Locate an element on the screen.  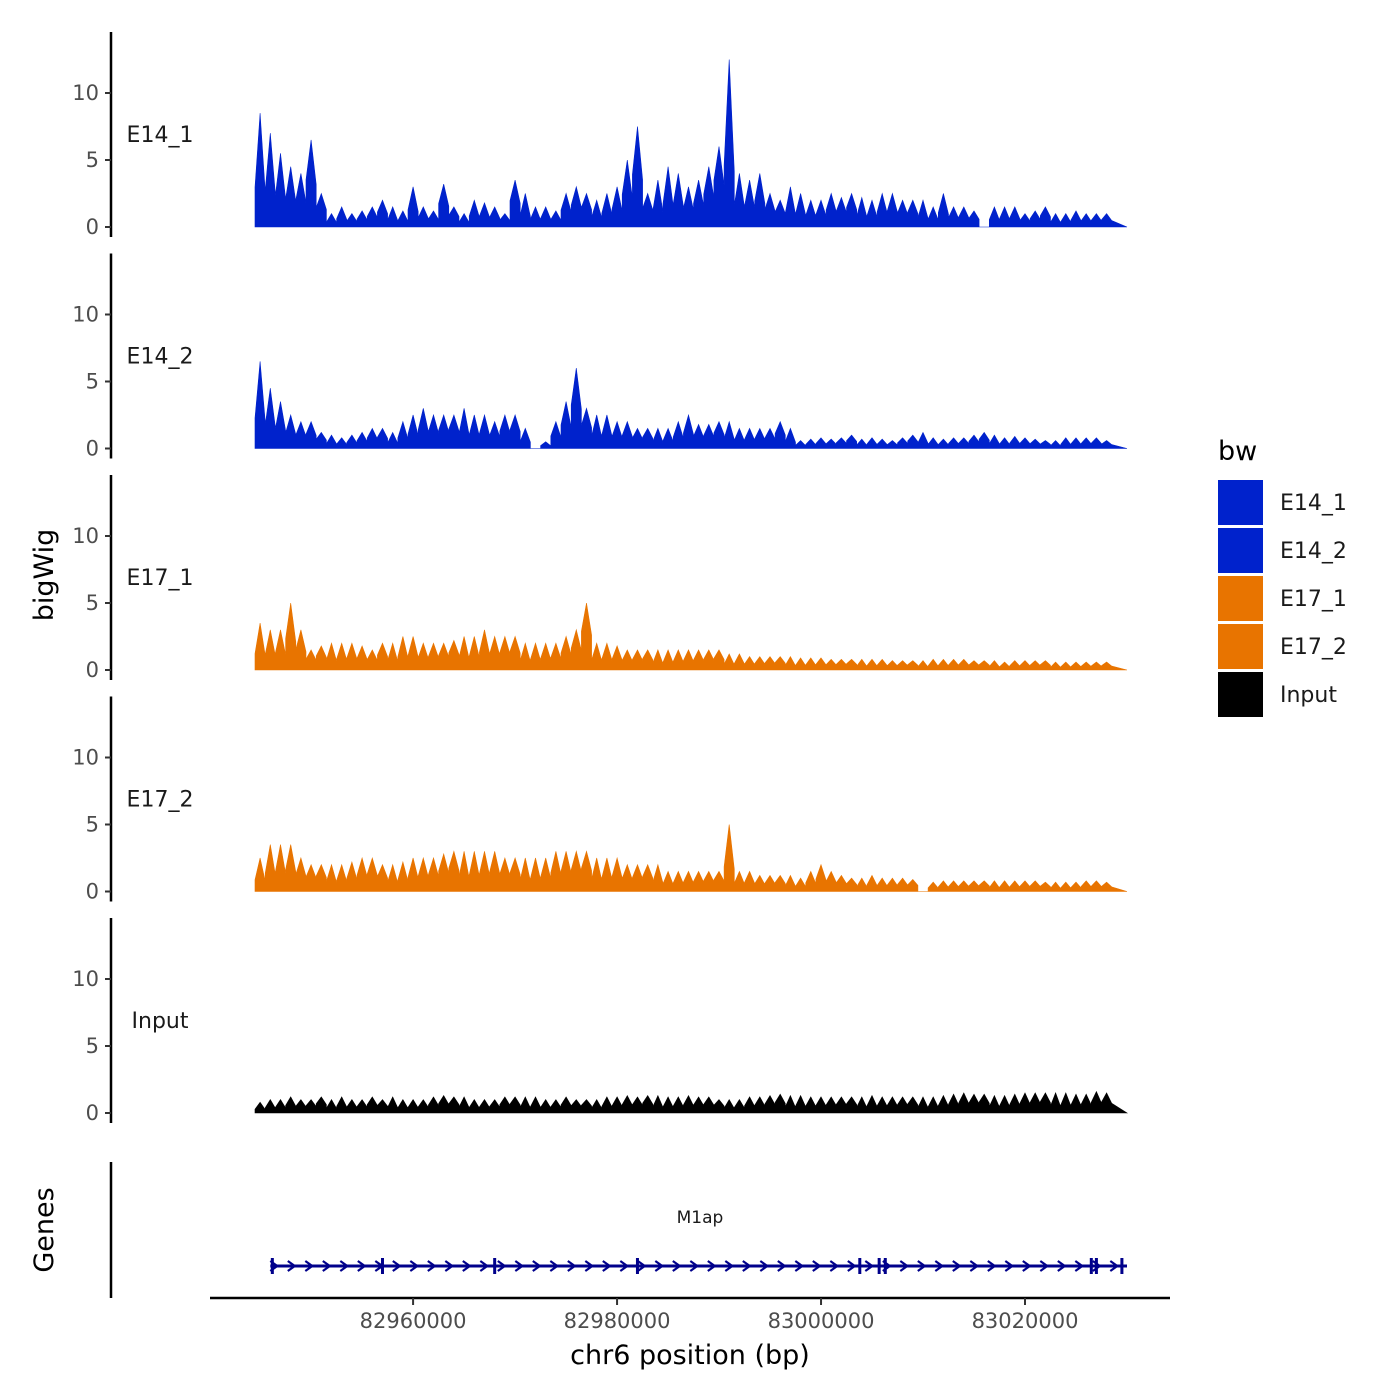
legend-label-e17_2: E17_2 is located at coordinates (1313, 647).